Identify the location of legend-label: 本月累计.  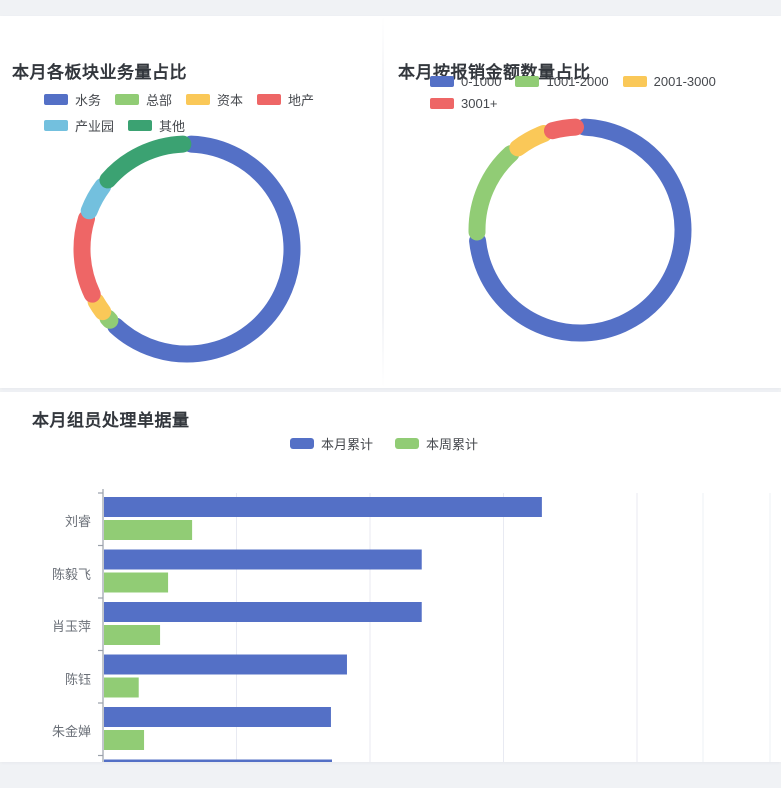
(347, 444).